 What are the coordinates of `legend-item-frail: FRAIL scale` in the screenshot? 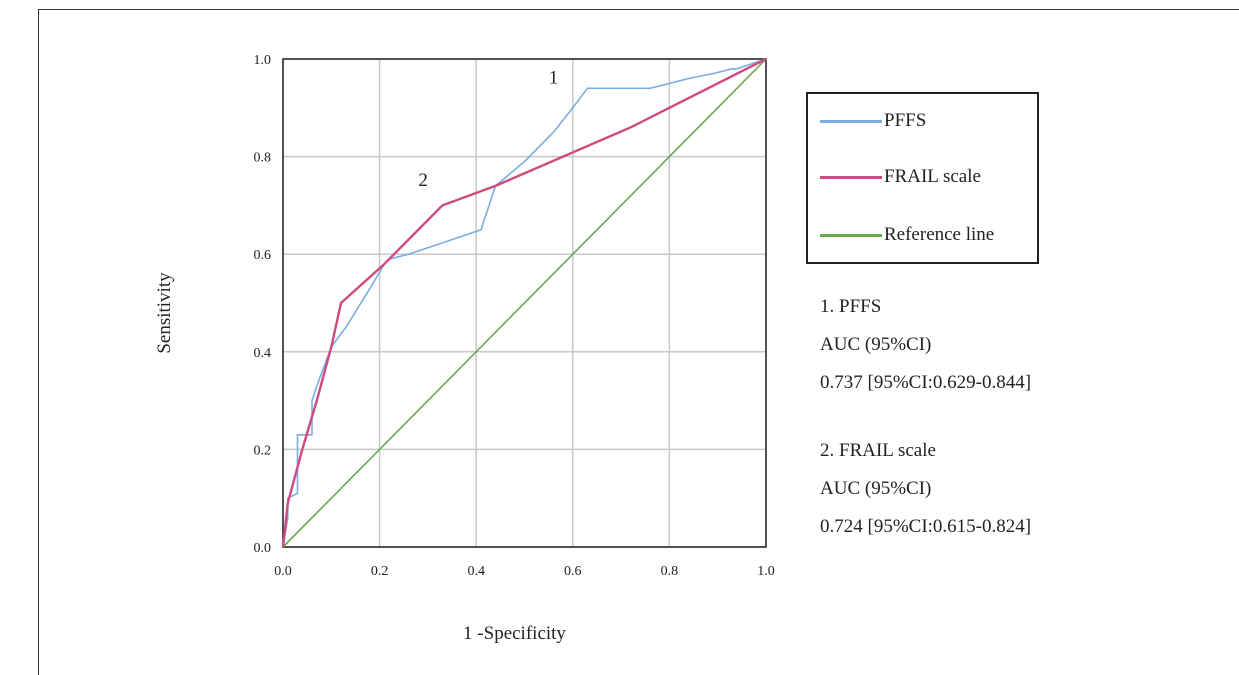 It's located at (900, 177).